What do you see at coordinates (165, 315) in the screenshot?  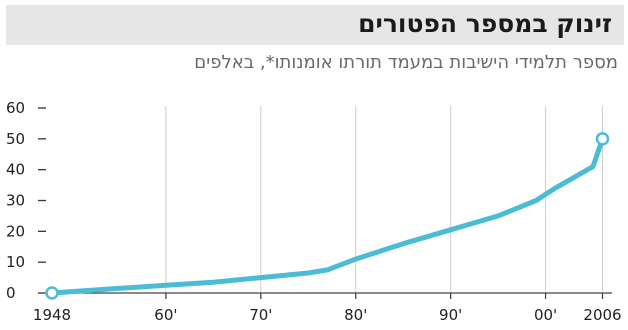 I see `x-tick-label: 60'` at bounding box center [165, 315].